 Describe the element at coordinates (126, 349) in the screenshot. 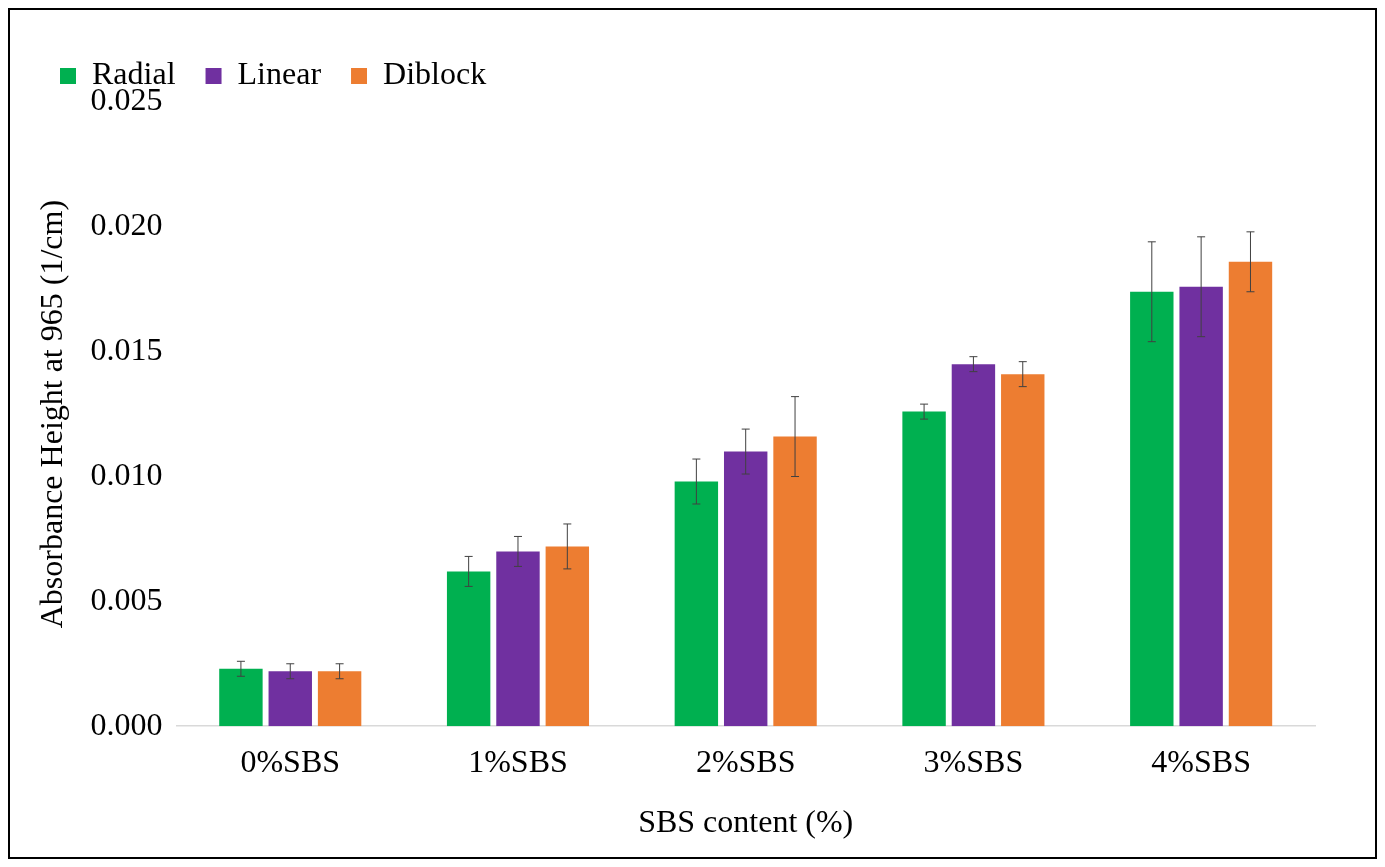

I see `y-tick-label: 0.015` at that location.